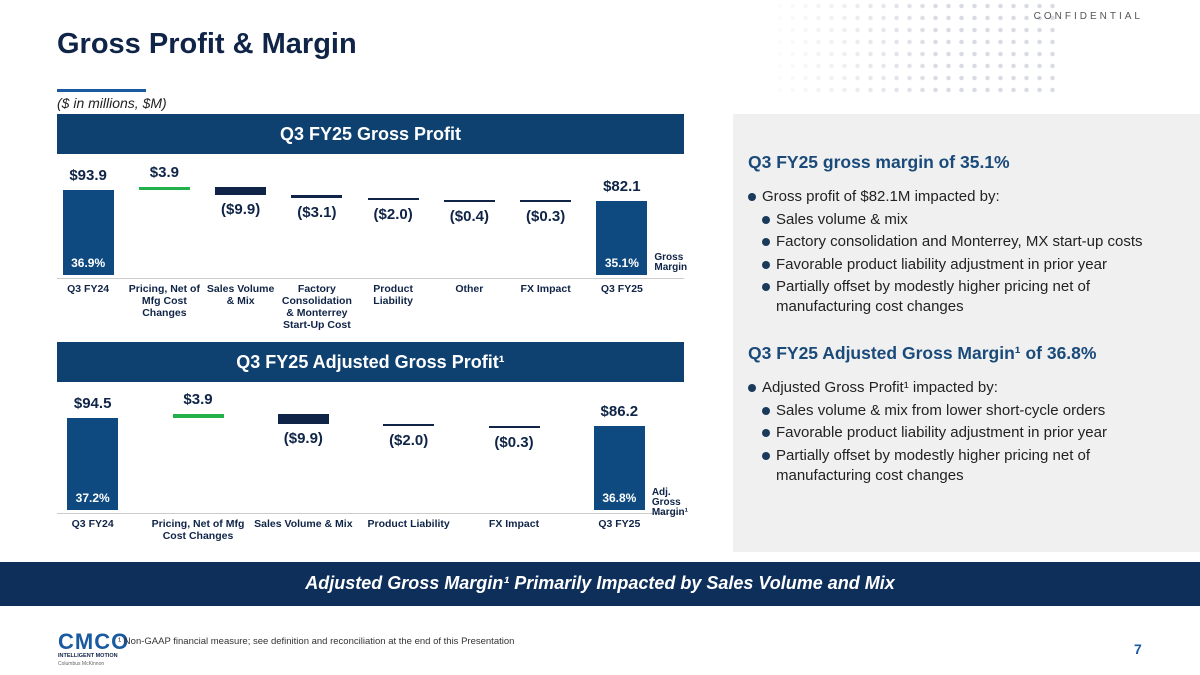  I want to click on margin-label: 36.9%, so click(88, 263).